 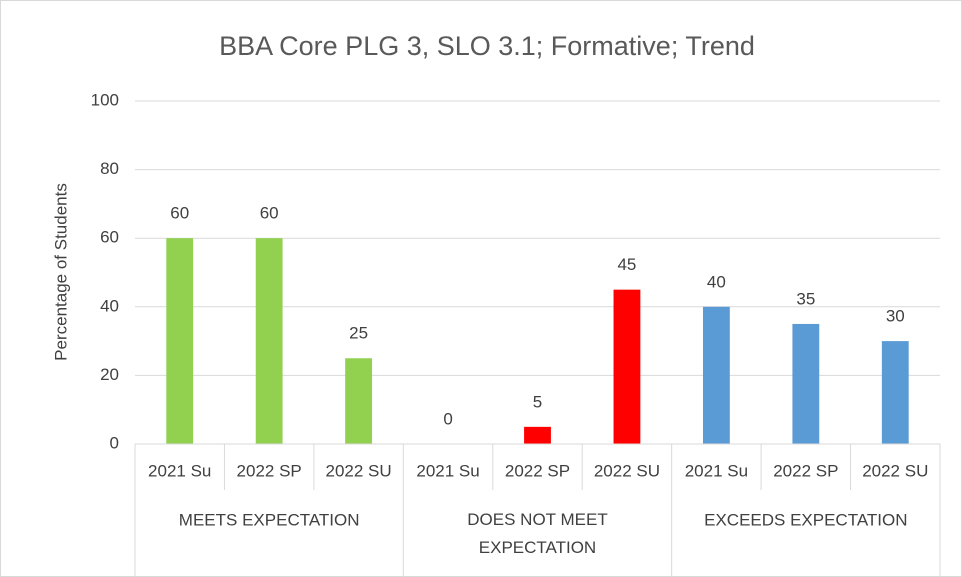 What do you see at coordinates (269, 519) in the screenshot?
I see `group-label: MEETS EXPECTATION` at bounding box center [269, 519].